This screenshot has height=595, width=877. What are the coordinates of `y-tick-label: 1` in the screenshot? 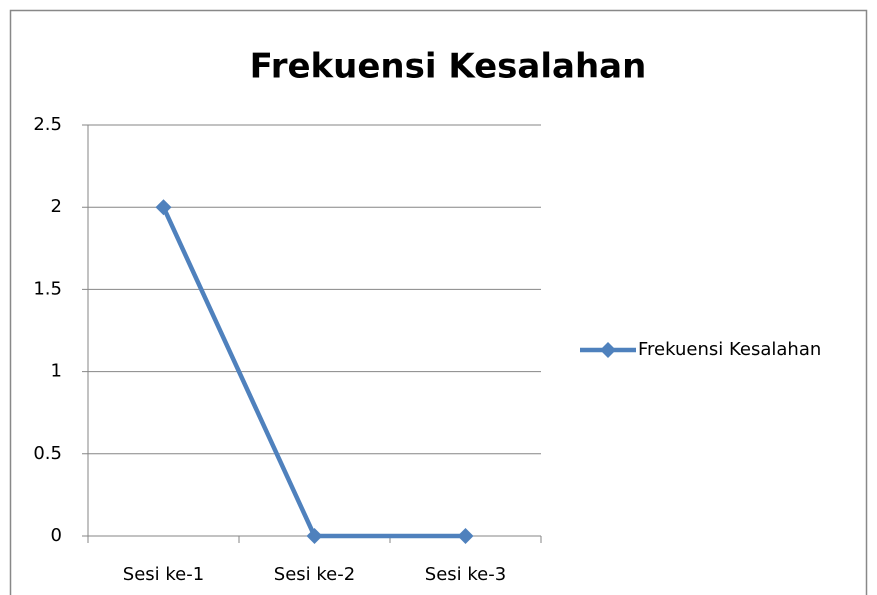 It's located at (56, 371).